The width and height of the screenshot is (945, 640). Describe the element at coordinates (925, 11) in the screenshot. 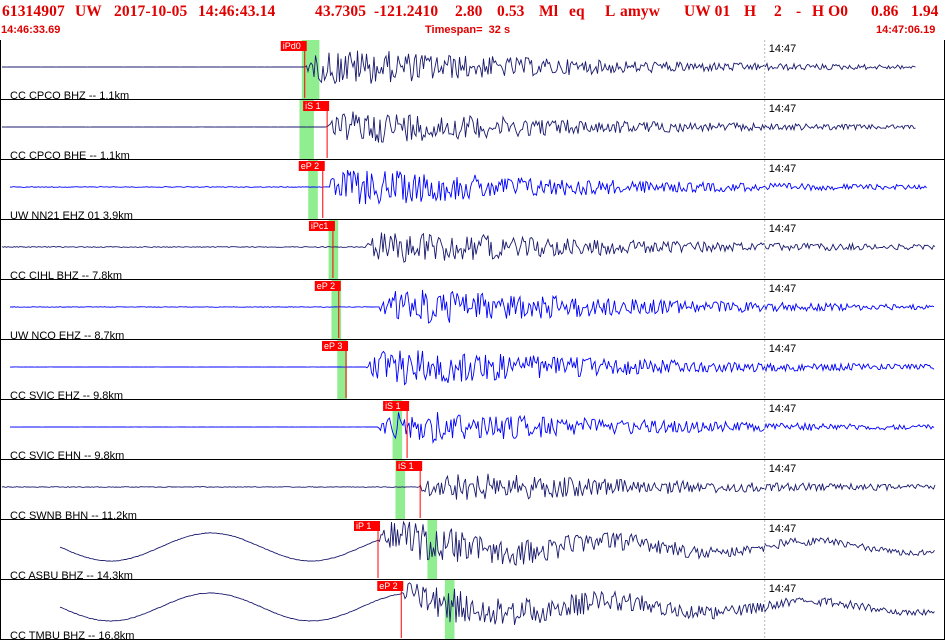

I see `event-value-2: 1.94` at that location.